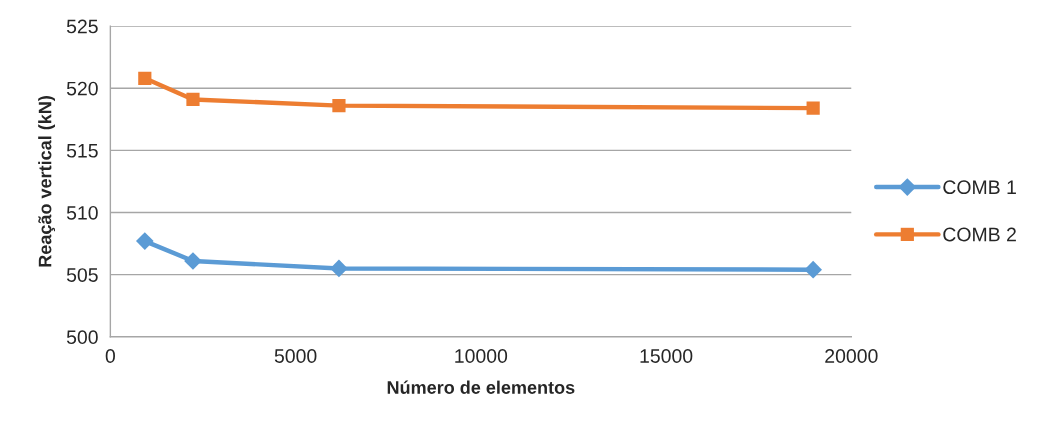  I want to click on y-tick-label: 525, so click(82, 26).